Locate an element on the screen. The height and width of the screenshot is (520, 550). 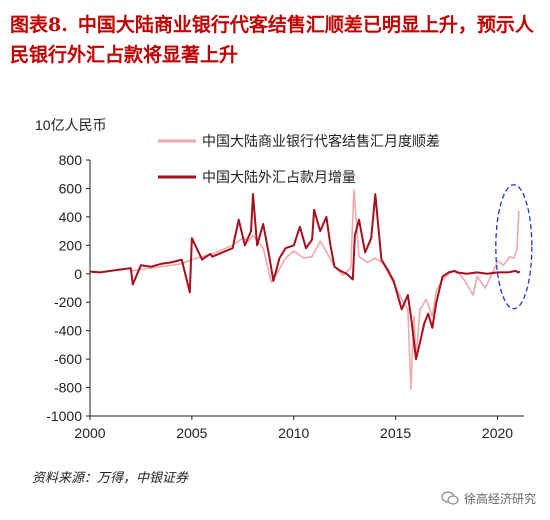
figure-number: 图表8. is located at coordinates (39, 25).